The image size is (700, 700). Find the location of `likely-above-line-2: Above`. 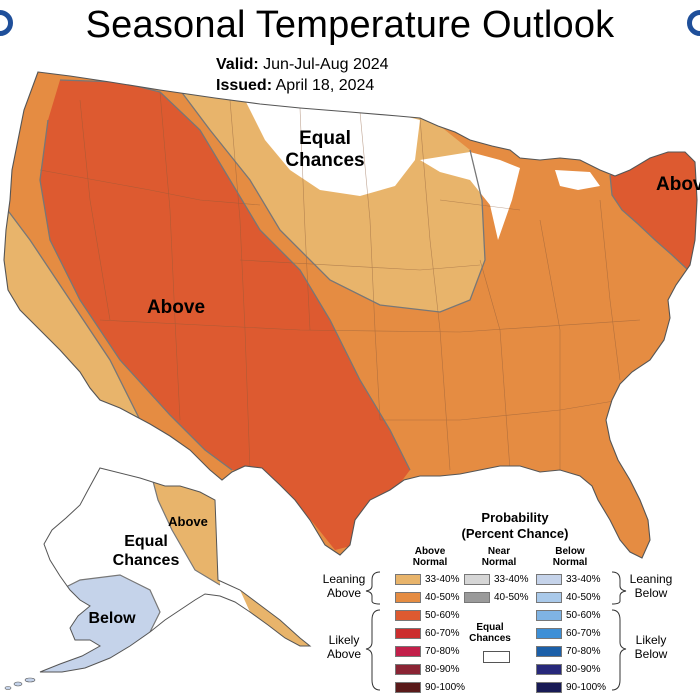

likely-above-line-2: Above is located at coordinates (344, 654).